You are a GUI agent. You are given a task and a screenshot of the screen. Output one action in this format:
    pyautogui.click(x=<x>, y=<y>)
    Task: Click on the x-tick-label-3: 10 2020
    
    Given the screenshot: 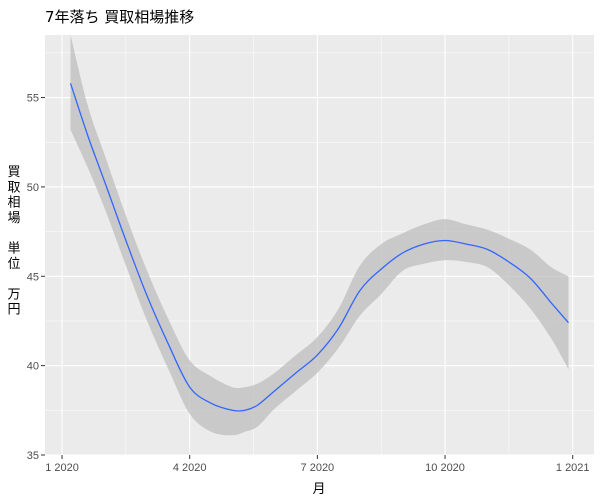 What is the action you would take?
    pyautogui.click(x=445, y=468)
    